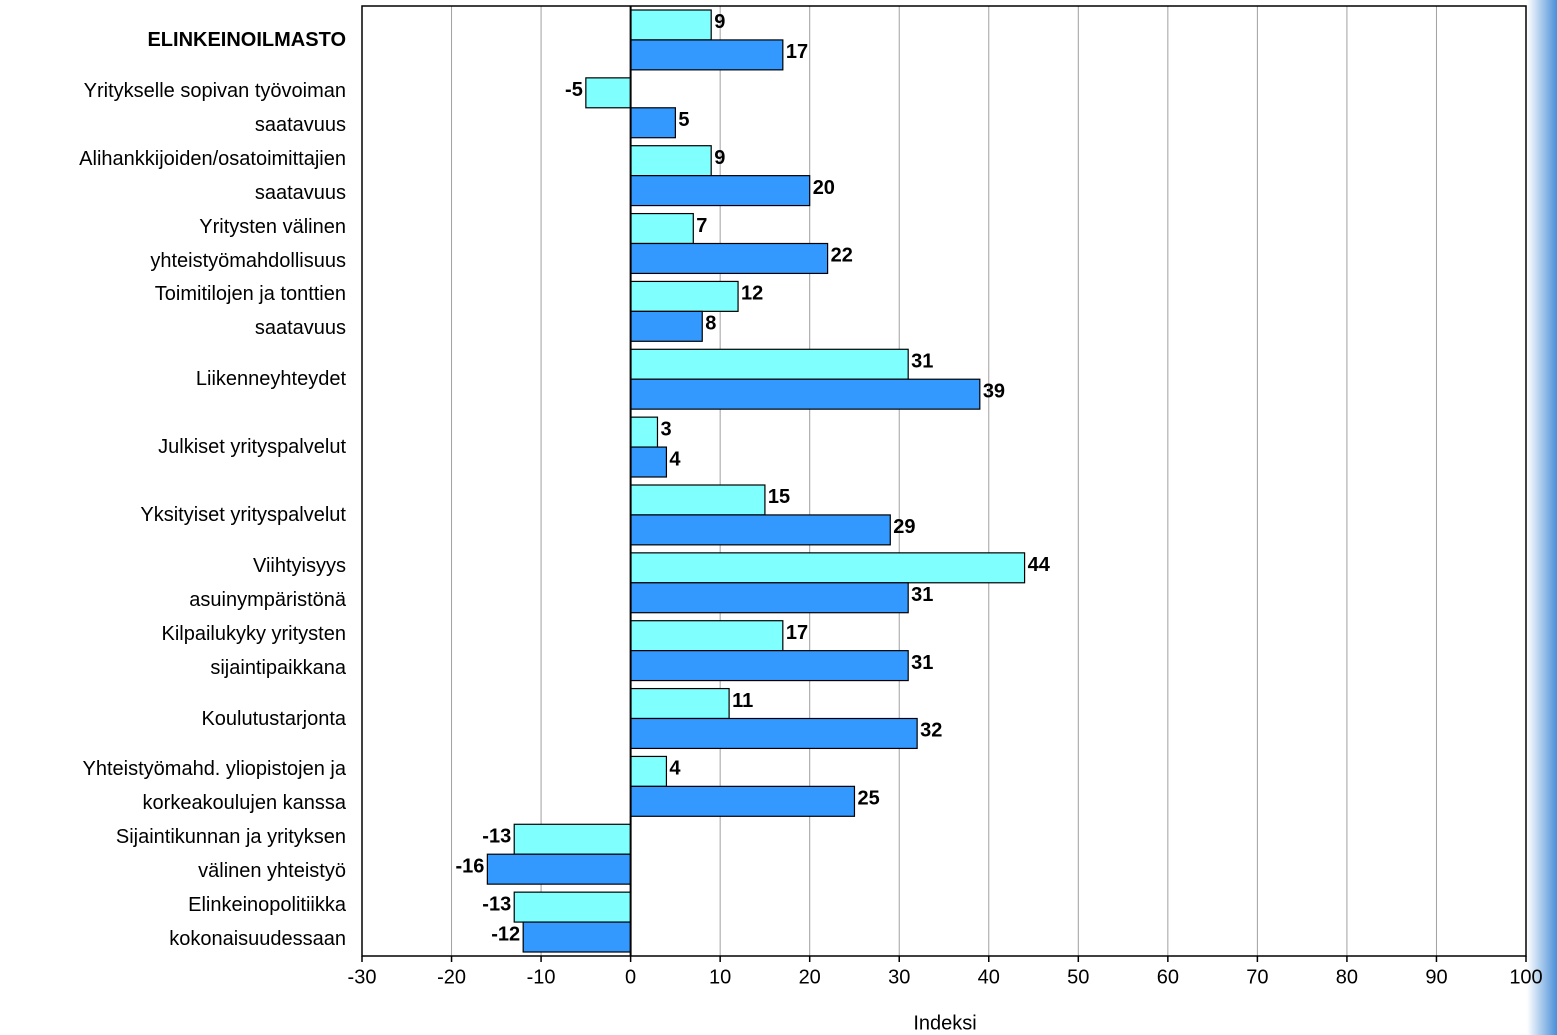  Describe the element at coordinates (944, 1023) in the screenshot. I see `x-axis-label: Indeksi` at that location.